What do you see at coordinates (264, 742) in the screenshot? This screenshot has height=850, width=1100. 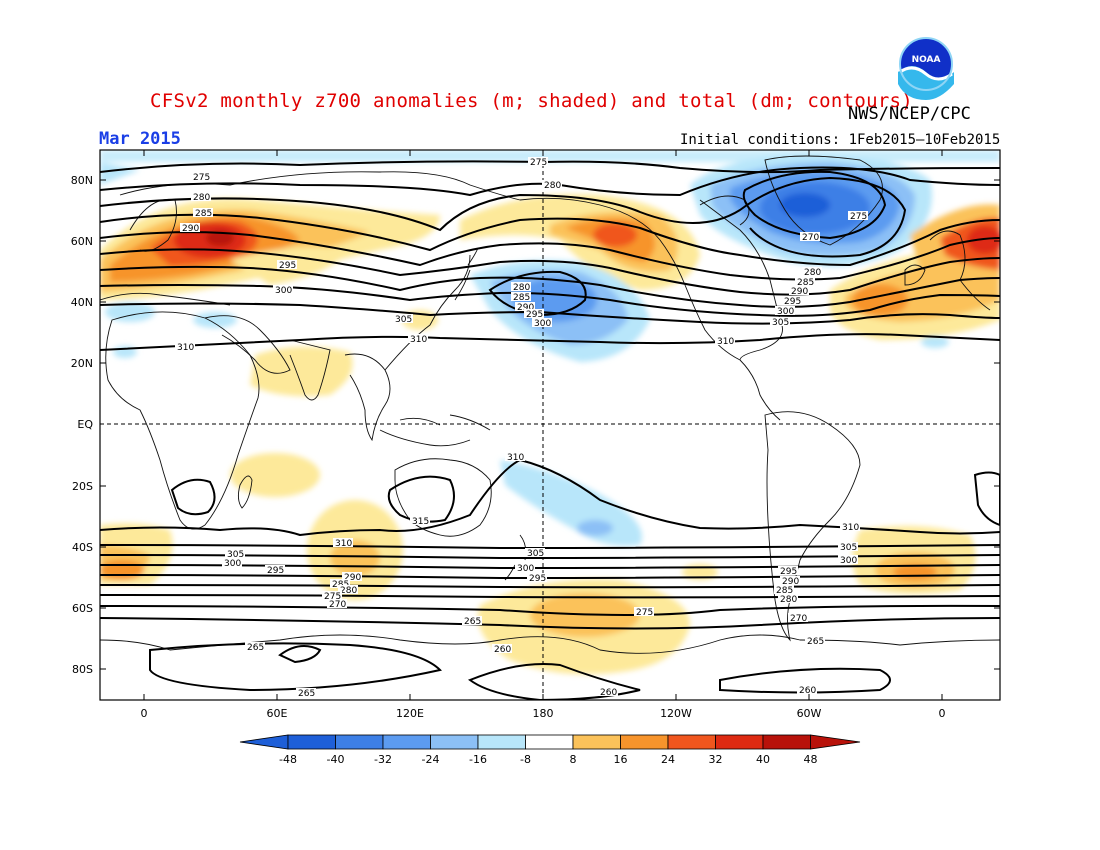 I see `colorbar-arrow-low` at bounding box center [264, 742].